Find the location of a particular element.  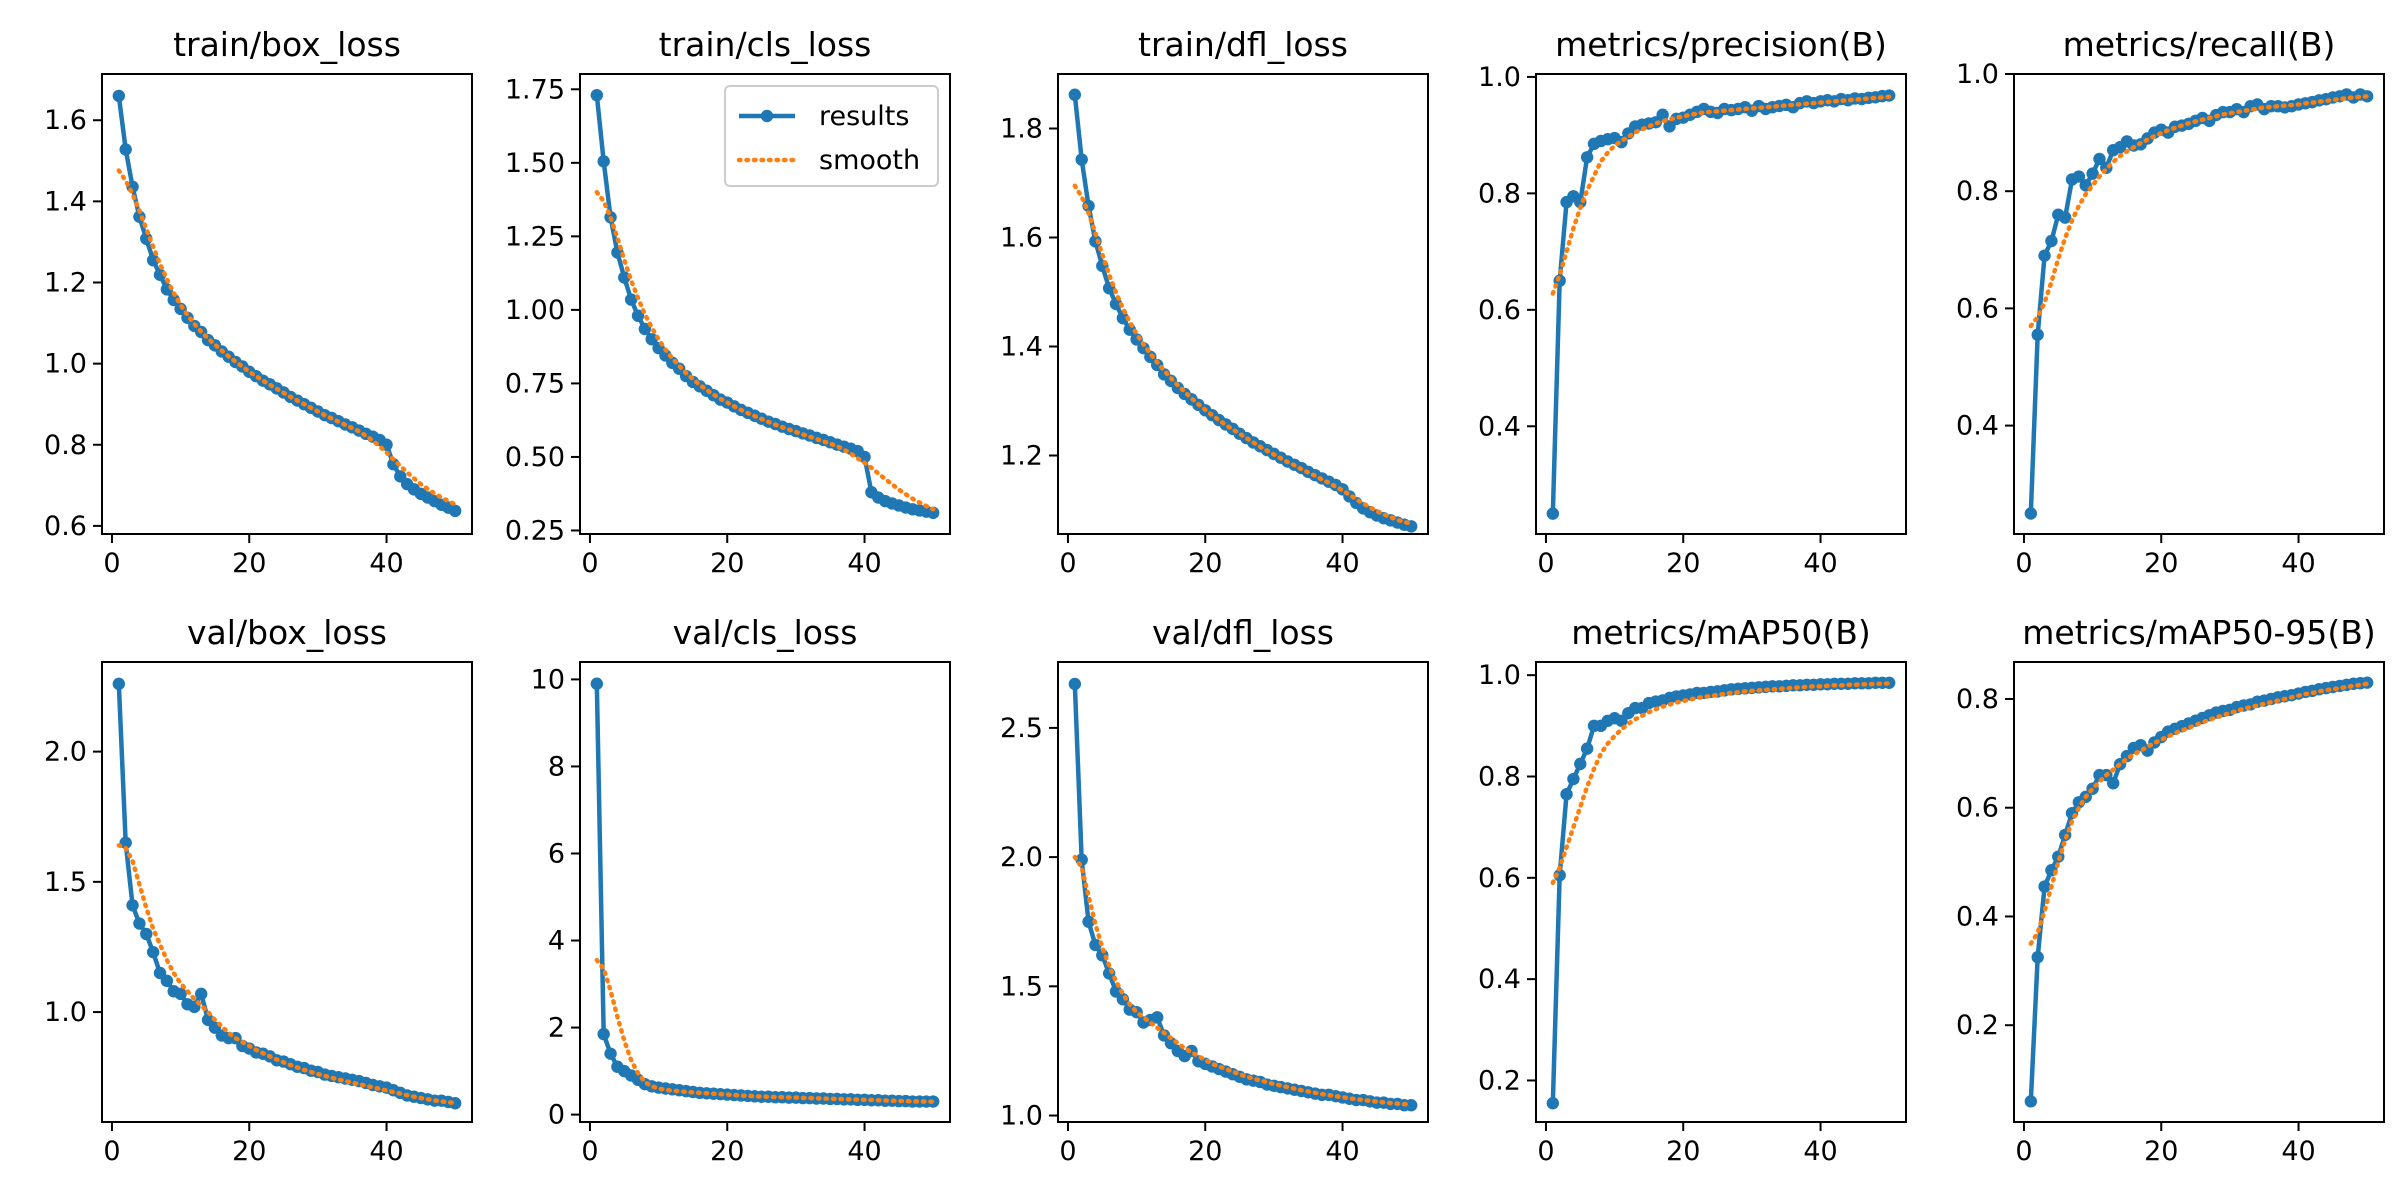

panel-train-box-loss: train/box_loss 0 20 40 0.6 0.8 1.0 1.2 1.4 1.6 is located at coordinates (258, 302).